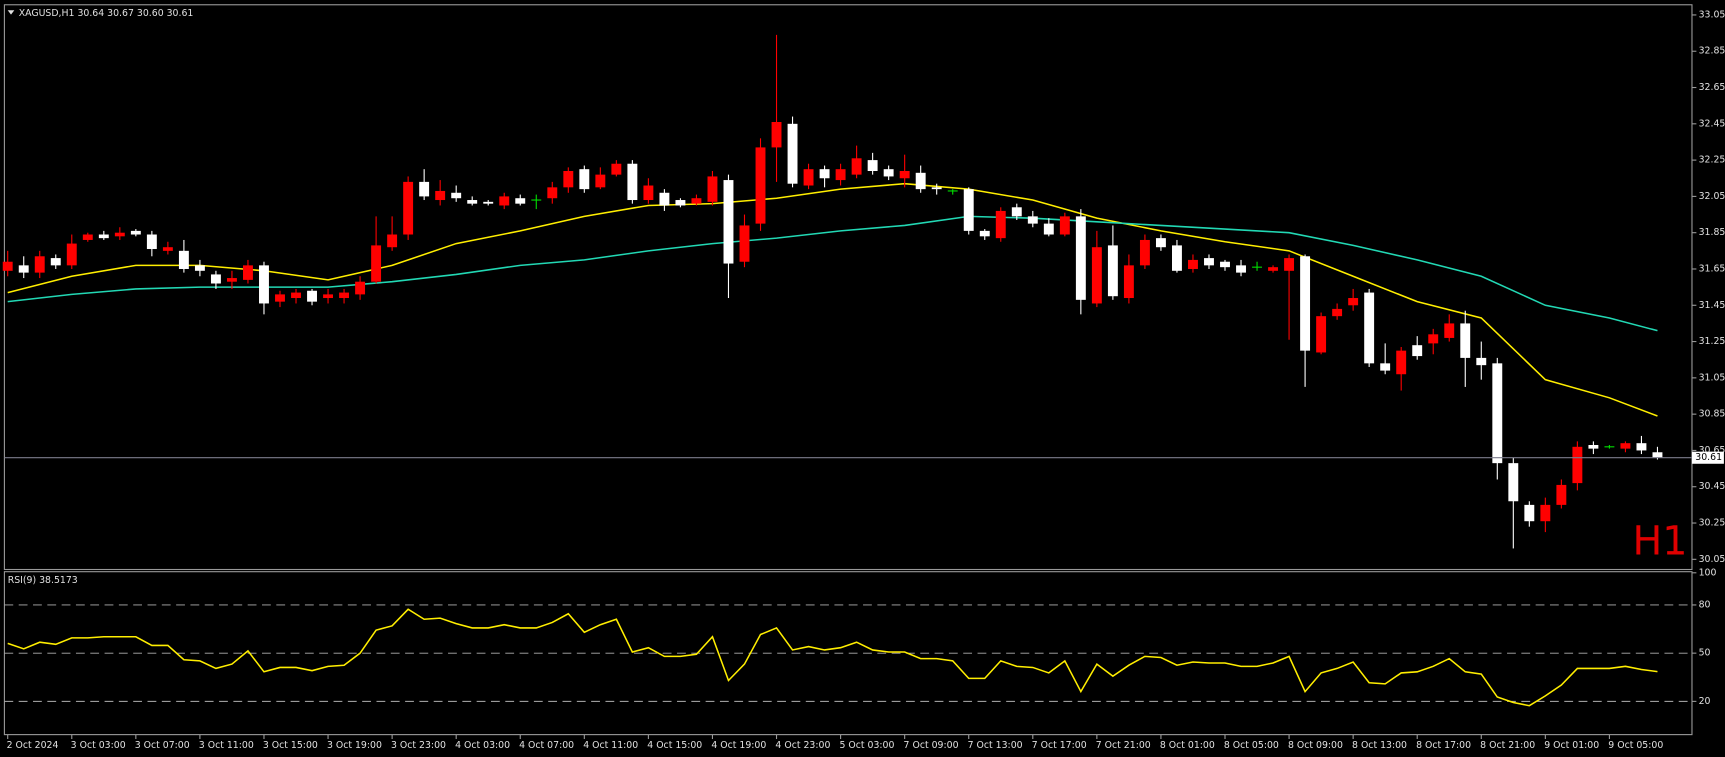 This screenshot has height=757, width=1725. Describe the element at coordinates (482, 745) in the screenshot. I see `x-tick-label: 4 Oct 03:00` at that location.